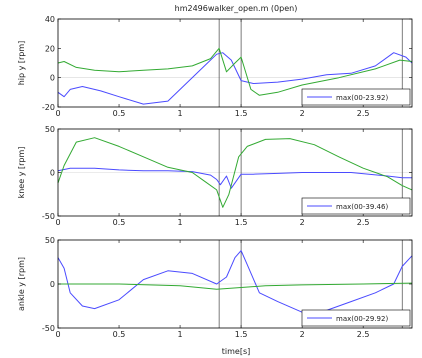  I want to click on x-axis-label: time[s], so click(236, 351).